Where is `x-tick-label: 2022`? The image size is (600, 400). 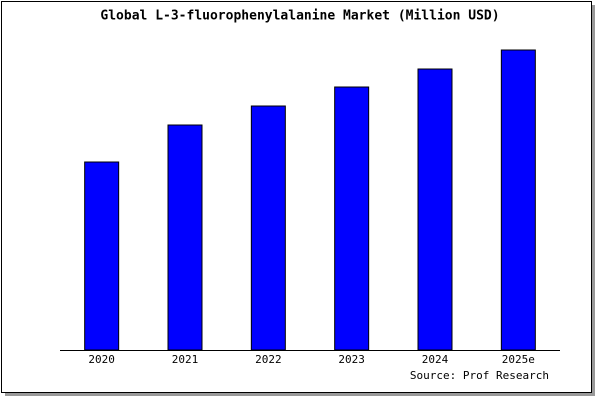
x-tick-label: 2022 is located at coordinates (268, 359).